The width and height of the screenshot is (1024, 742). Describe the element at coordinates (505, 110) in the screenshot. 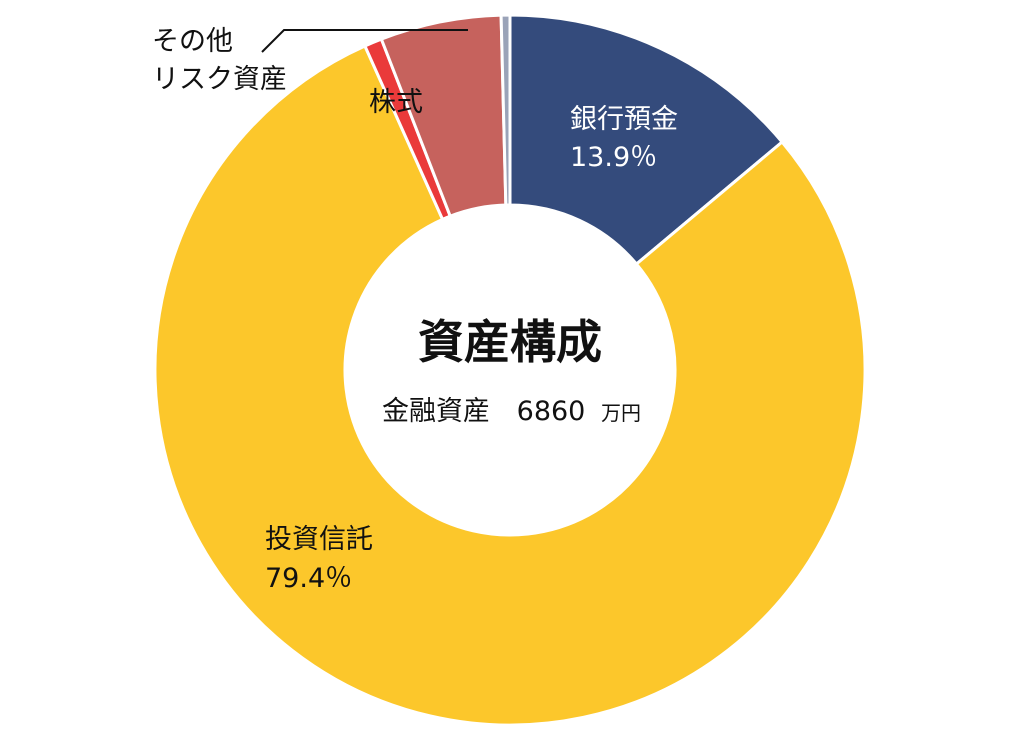

I see `slice-other` at that location.